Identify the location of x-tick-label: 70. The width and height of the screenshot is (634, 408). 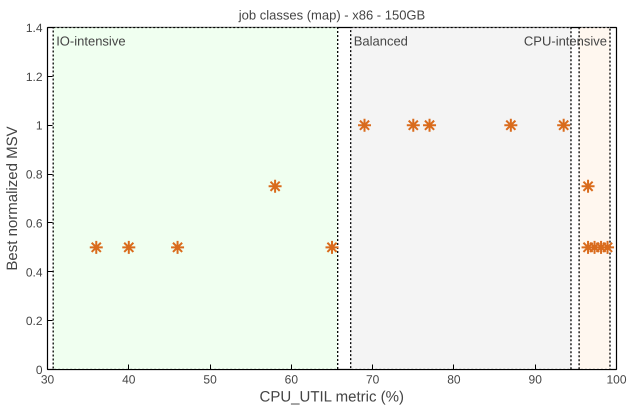
(373, 379).